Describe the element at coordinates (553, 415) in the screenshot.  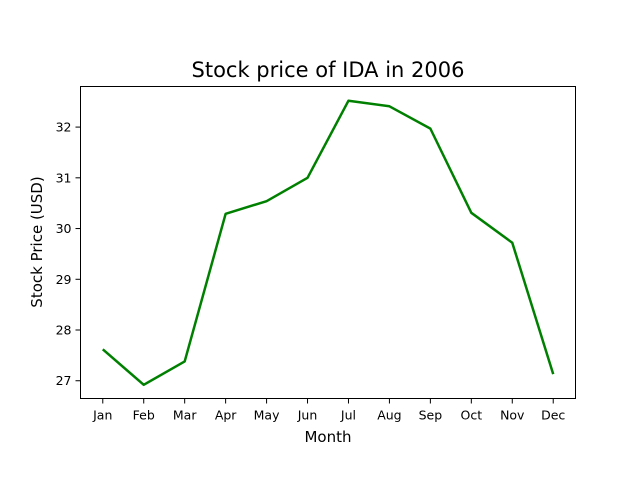
I see `x-tick-label: Dec` at that location.